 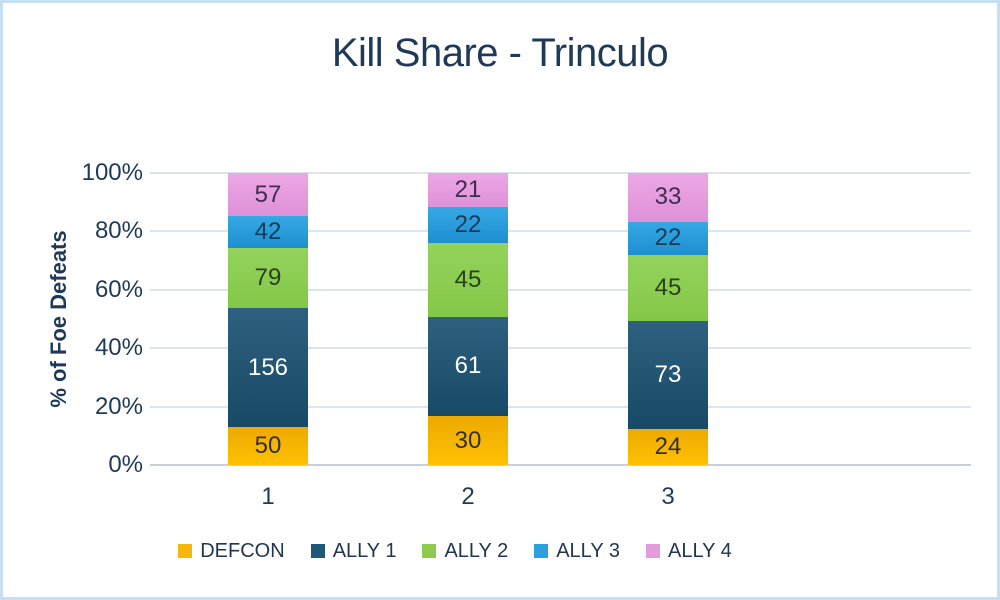 I want to click on data-label: 79, so click(x=268, y=278).